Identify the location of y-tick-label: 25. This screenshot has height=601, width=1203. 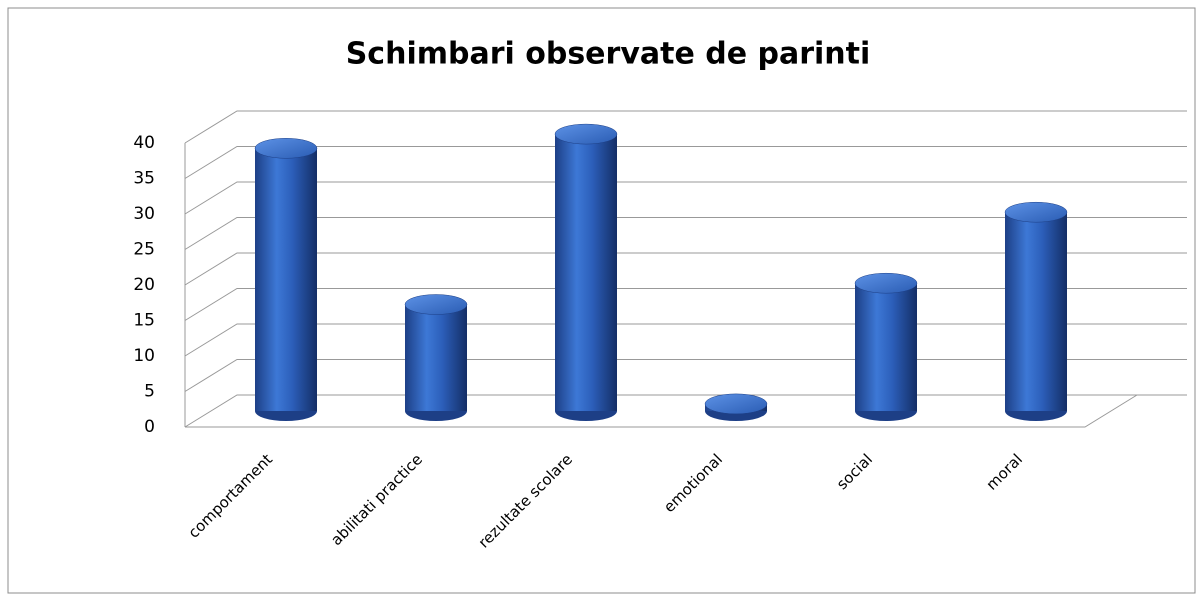
(144, 250).